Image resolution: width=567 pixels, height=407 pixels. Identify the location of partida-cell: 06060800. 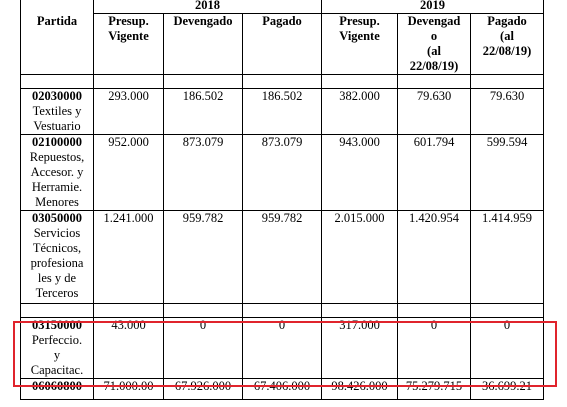
(57, 389).